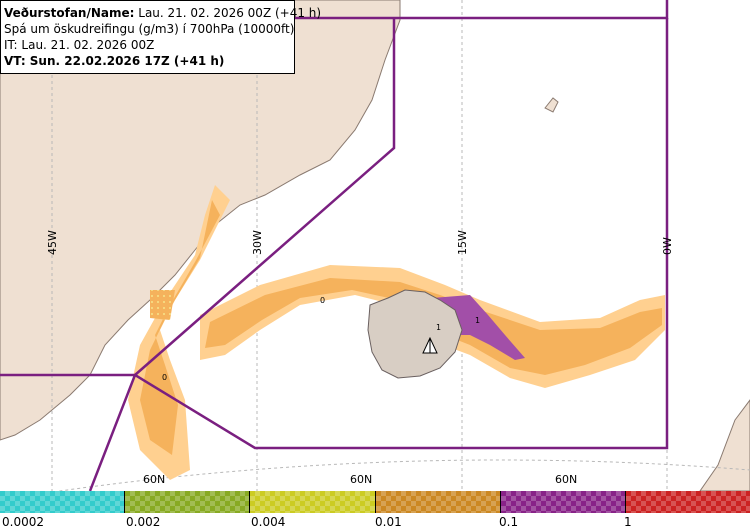 The image size is (750, 532). I want to click on contour-label-one-a: 1, so click(438, 327).